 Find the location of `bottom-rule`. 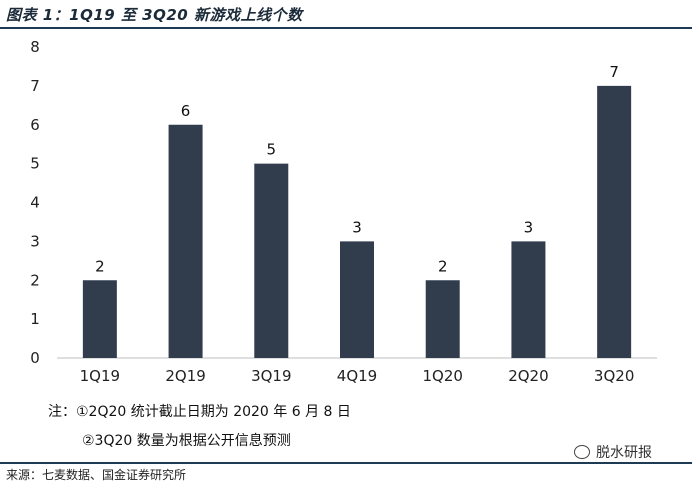

bottom-rule is located at coordinates (346, 463).